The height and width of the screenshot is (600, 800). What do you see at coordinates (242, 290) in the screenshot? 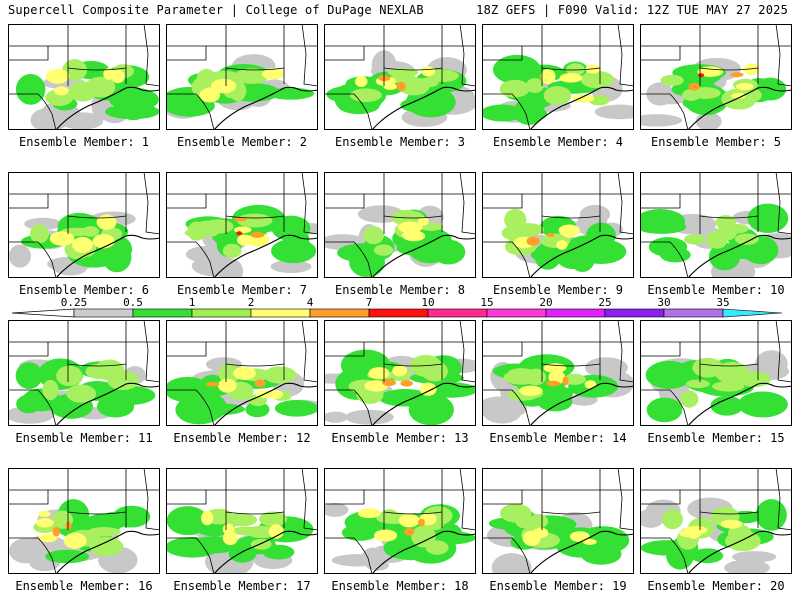
I see `member-caption: Ensemble Member: 7` at bounding box center [242, 290].